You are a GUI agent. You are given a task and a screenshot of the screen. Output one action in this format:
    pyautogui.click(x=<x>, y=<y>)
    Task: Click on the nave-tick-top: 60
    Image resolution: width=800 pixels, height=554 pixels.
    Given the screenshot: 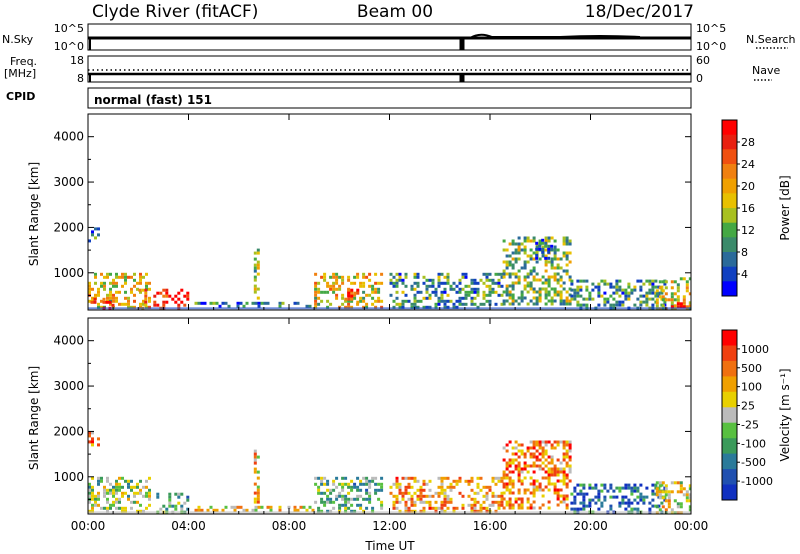 What is the action you would take?
    pyautogui.click(x=703, y=60)
    